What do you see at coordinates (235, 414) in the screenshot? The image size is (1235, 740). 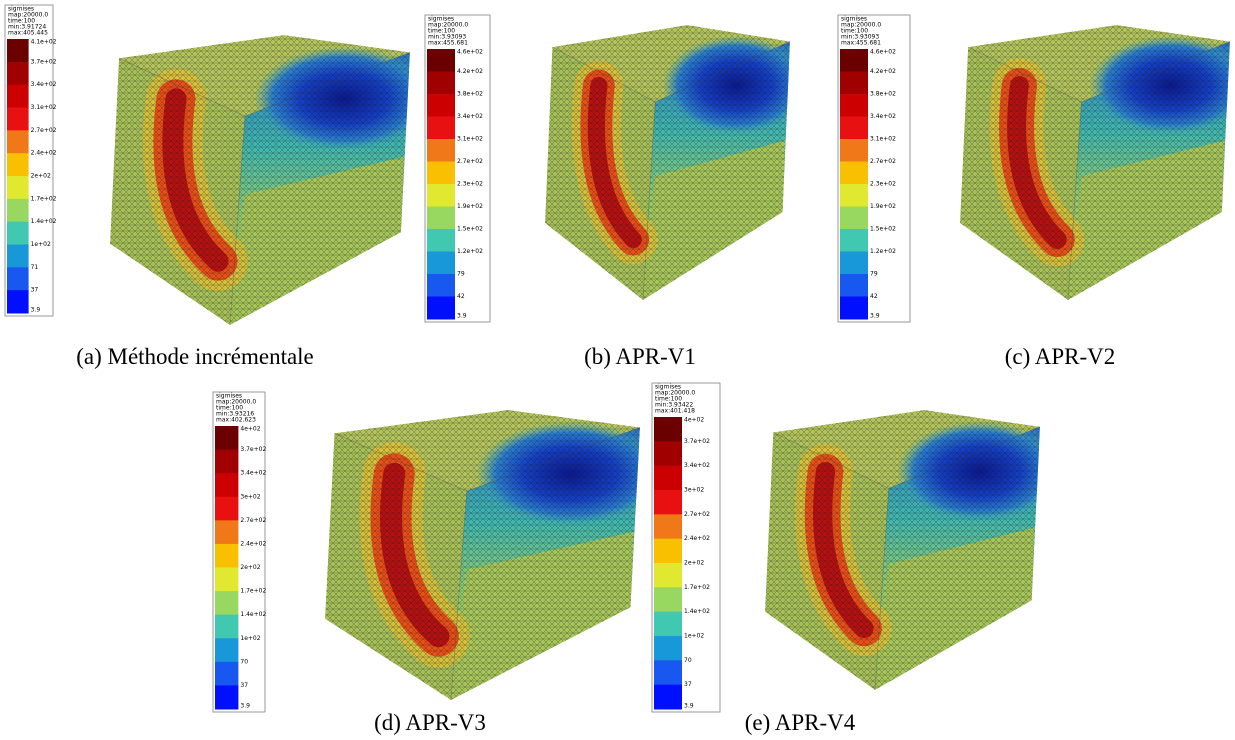 I see `legend-header: min:3.93216` at bounding box center [235, 414].